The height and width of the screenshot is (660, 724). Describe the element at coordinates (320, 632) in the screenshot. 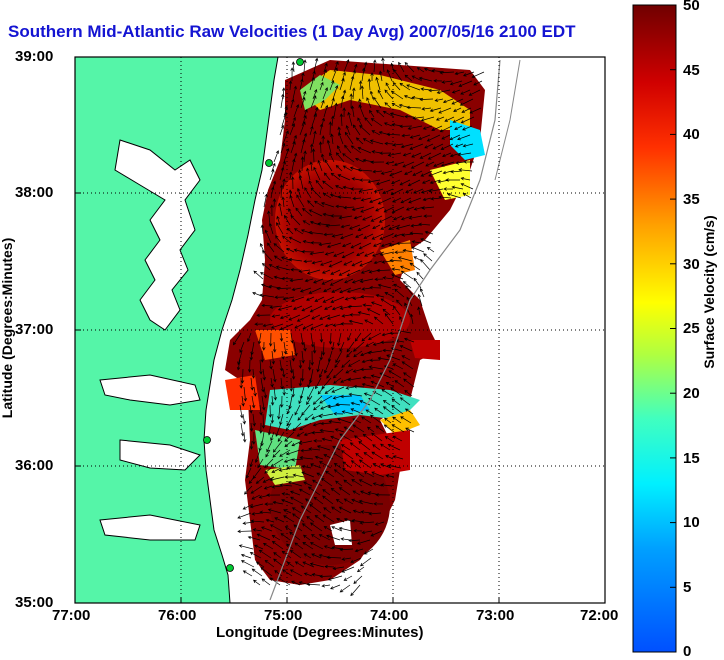

I see `x-axis-label: Longitude (Degrees:Minutes)` at that location.